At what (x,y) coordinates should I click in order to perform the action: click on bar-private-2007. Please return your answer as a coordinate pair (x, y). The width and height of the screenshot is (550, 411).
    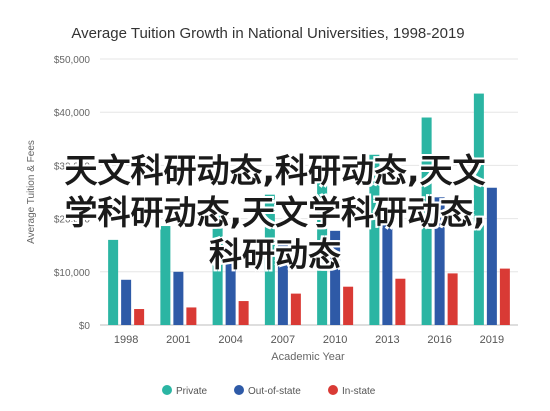
    Looking at the image, I should click on (269, 259).